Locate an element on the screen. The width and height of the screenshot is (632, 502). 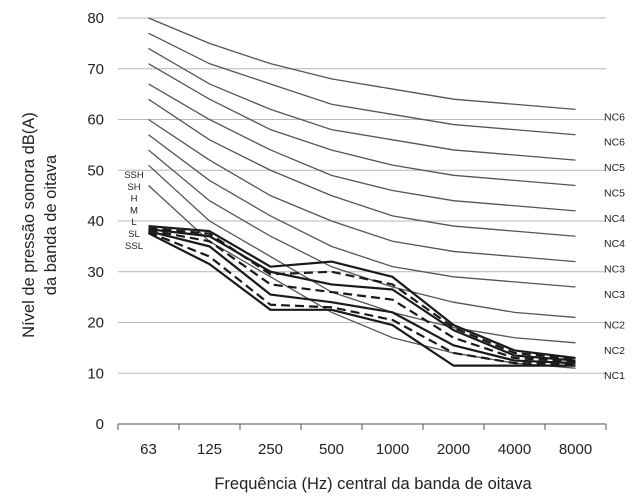
y-tick-label-20: 20 is located at coordinates (95, 323).